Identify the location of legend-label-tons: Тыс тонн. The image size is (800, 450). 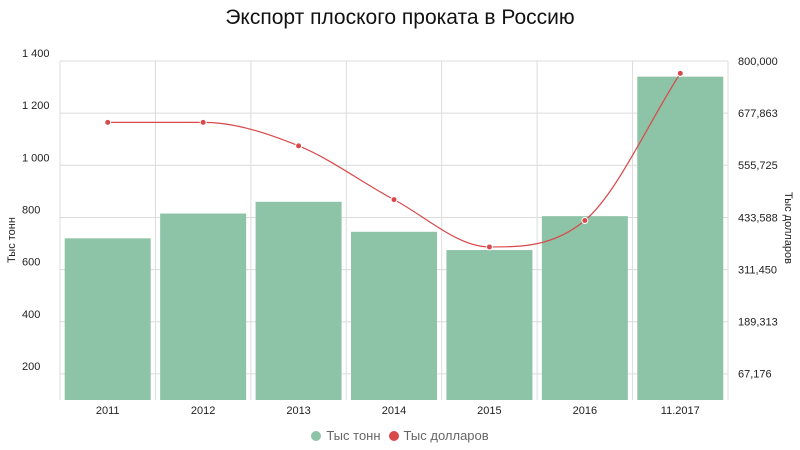
(353, 435).